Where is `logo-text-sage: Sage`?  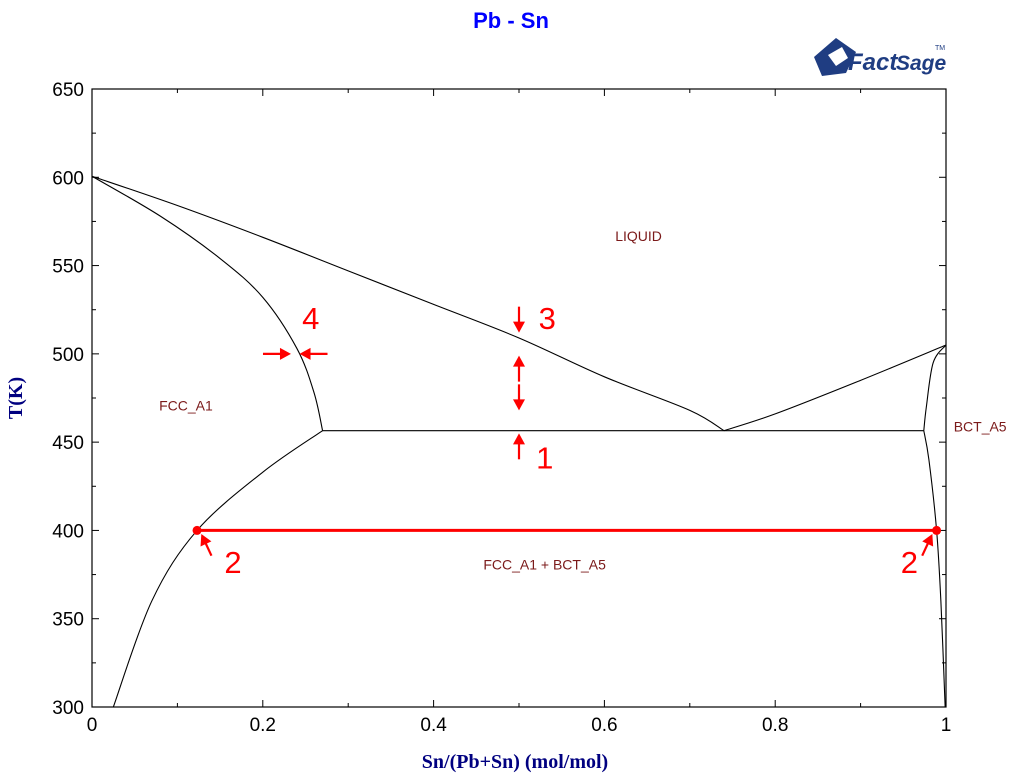
logo-text-sage: Sage is located at coordinates (921, 63).